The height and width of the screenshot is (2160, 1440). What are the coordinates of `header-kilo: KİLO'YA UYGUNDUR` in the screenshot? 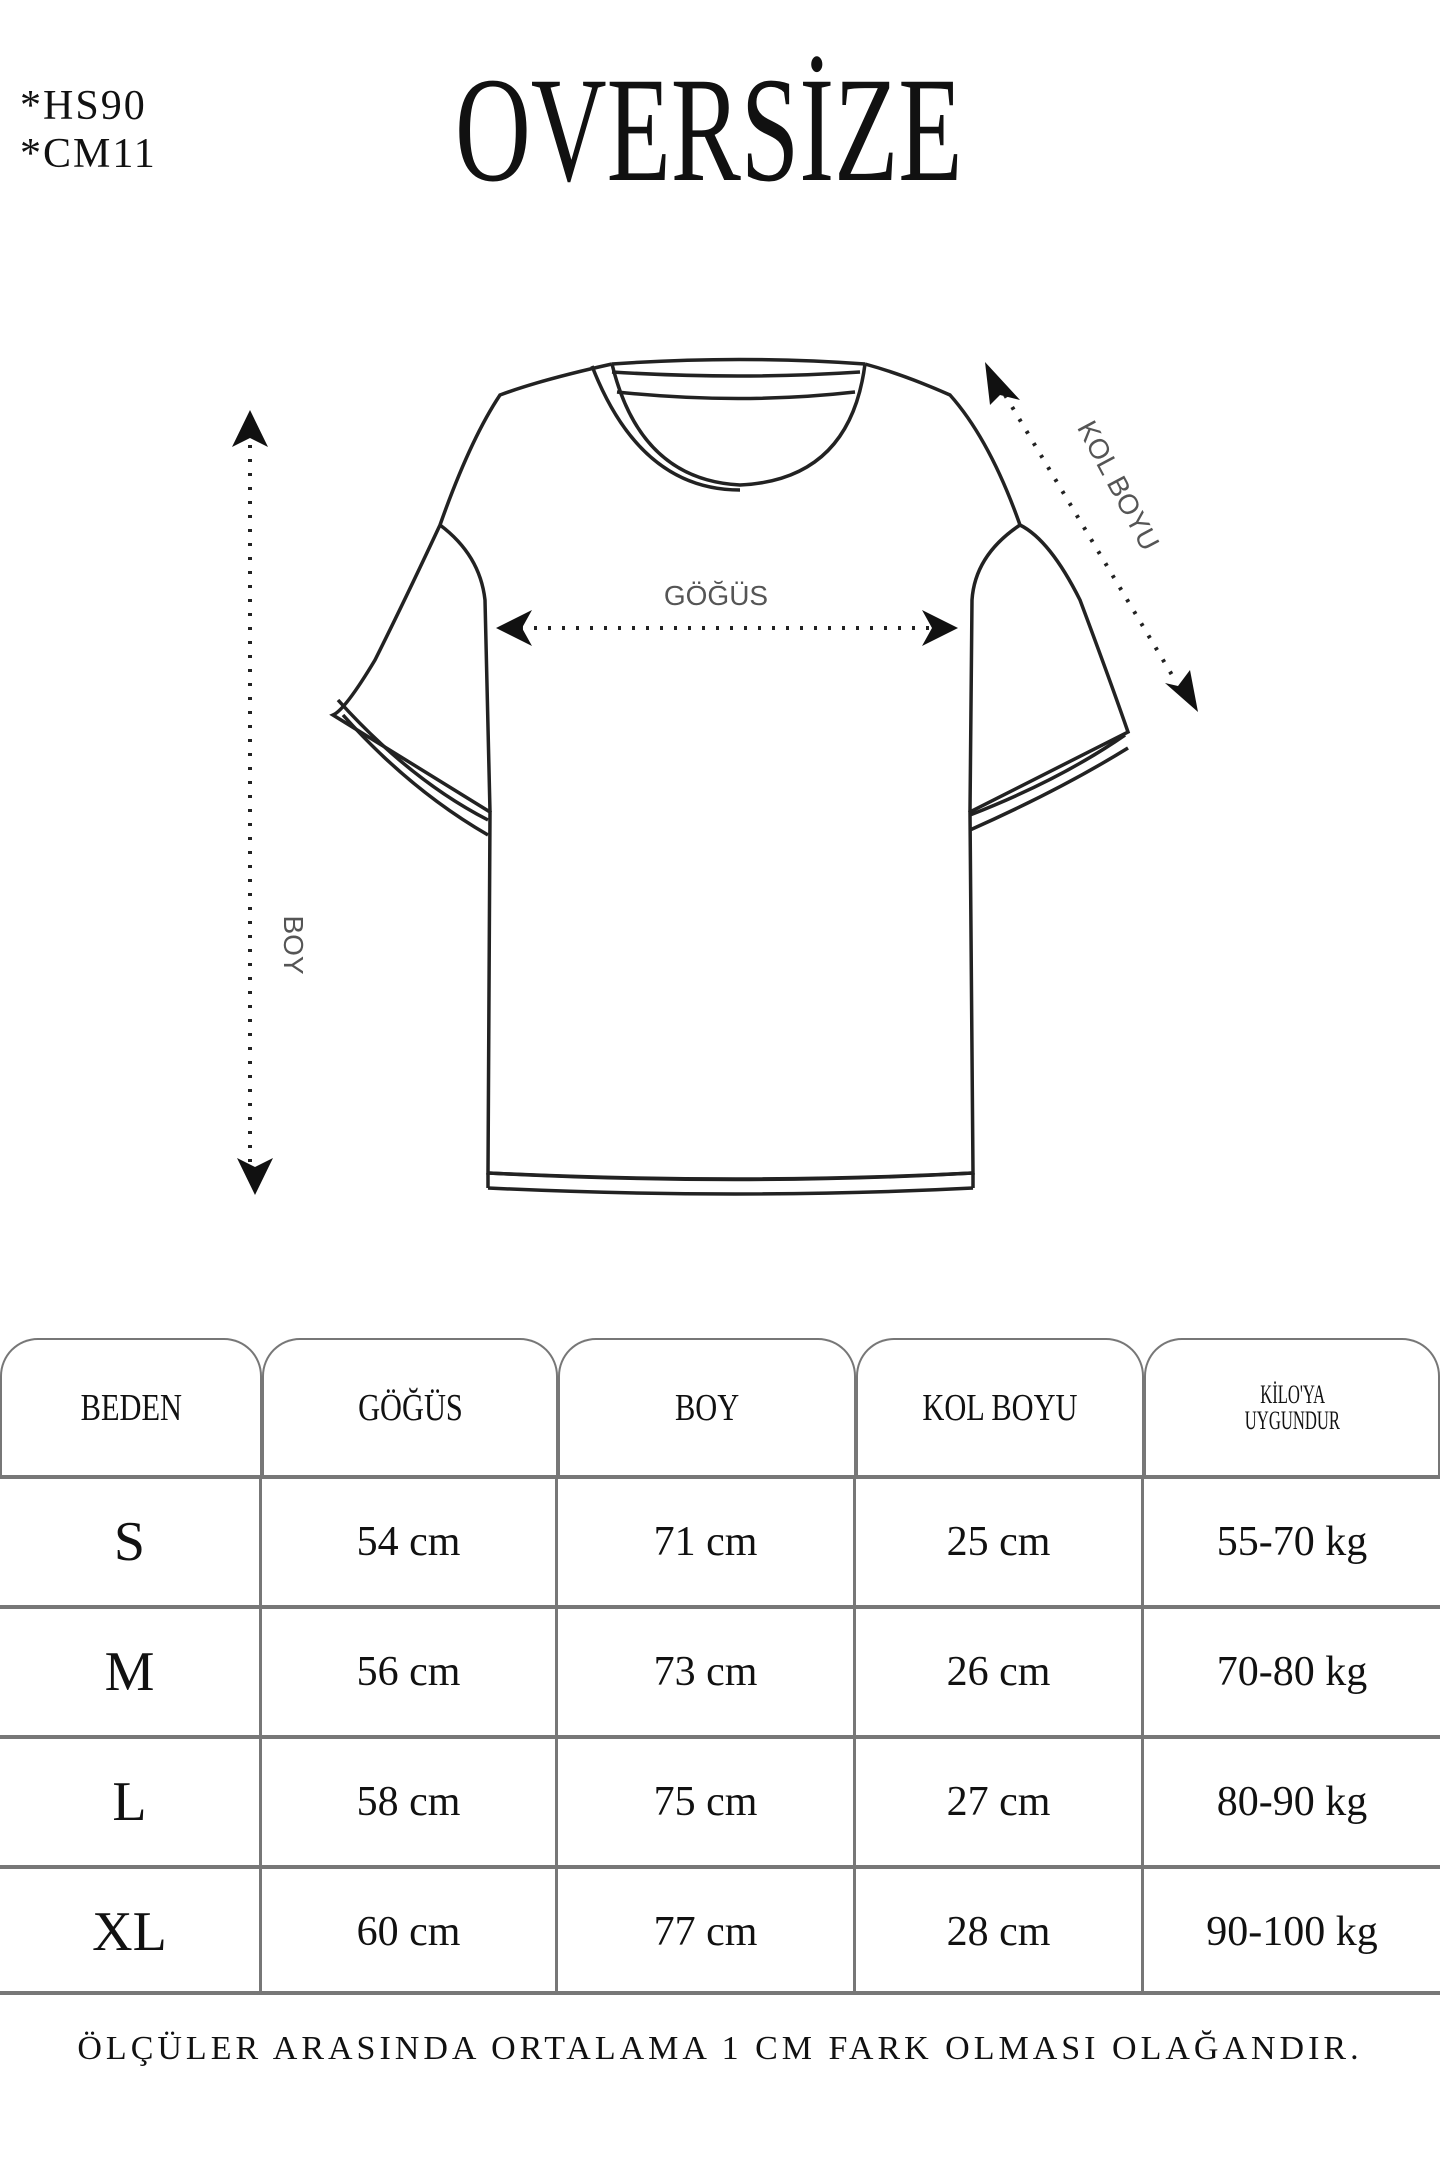 It's located at (1292, 1407).